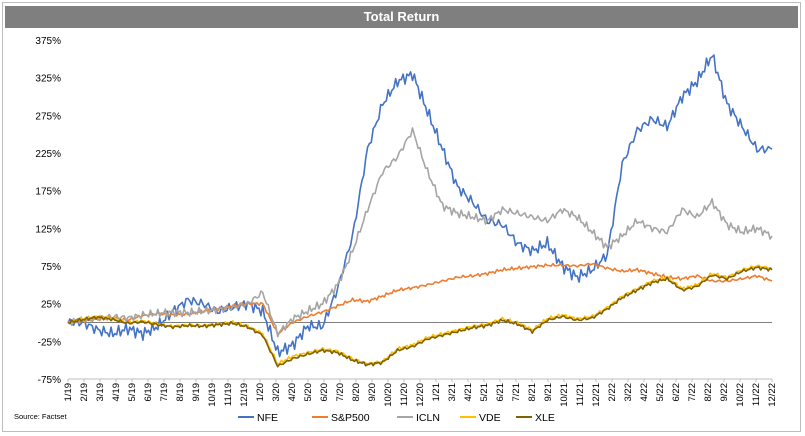  Describe the element at coordinates (148, 392) in the screenshot. I see `x-tick-label: 6/19` at that location.